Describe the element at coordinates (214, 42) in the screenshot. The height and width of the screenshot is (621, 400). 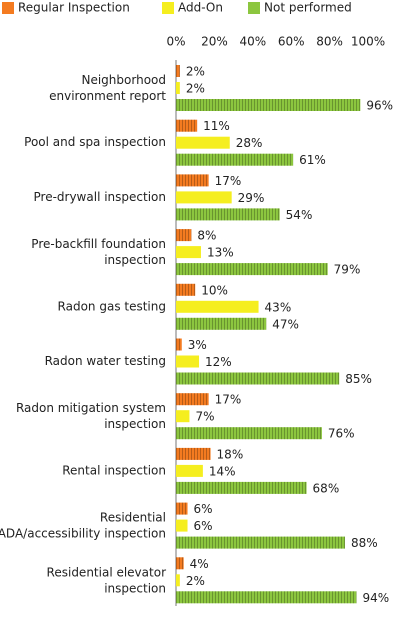
I see `x-tick-label: 20%` at that location.